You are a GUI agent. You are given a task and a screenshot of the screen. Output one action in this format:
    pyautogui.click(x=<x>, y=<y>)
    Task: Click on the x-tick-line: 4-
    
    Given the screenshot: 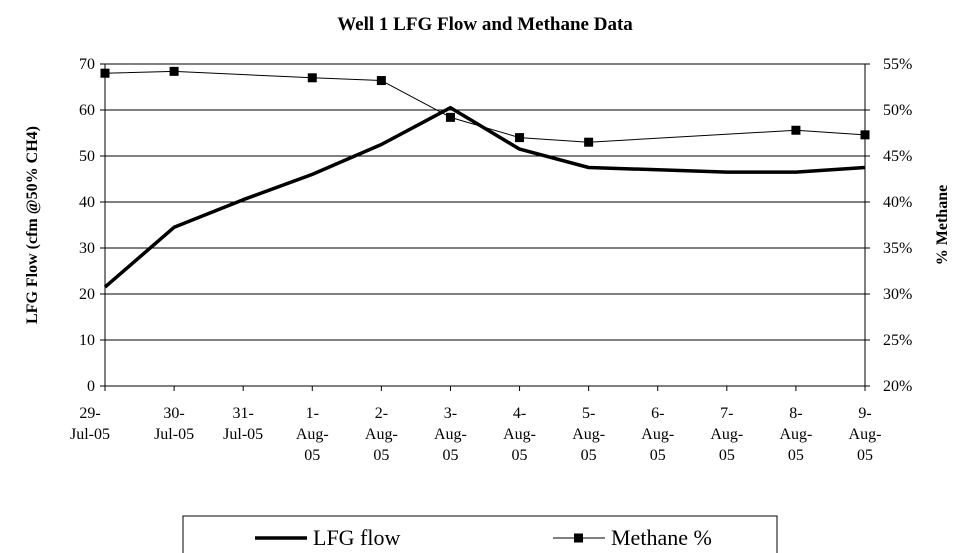 What is the action you would take?
    pyautogui.click(x=519, y=413)
    